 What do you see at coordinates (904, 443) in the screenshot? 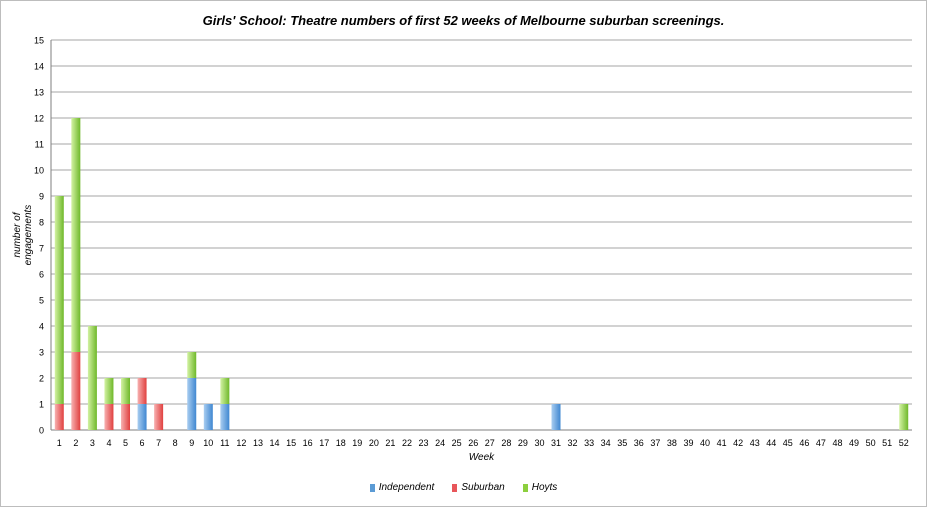
I see `x-tick-label: 52` at bounding box center [904, 443].